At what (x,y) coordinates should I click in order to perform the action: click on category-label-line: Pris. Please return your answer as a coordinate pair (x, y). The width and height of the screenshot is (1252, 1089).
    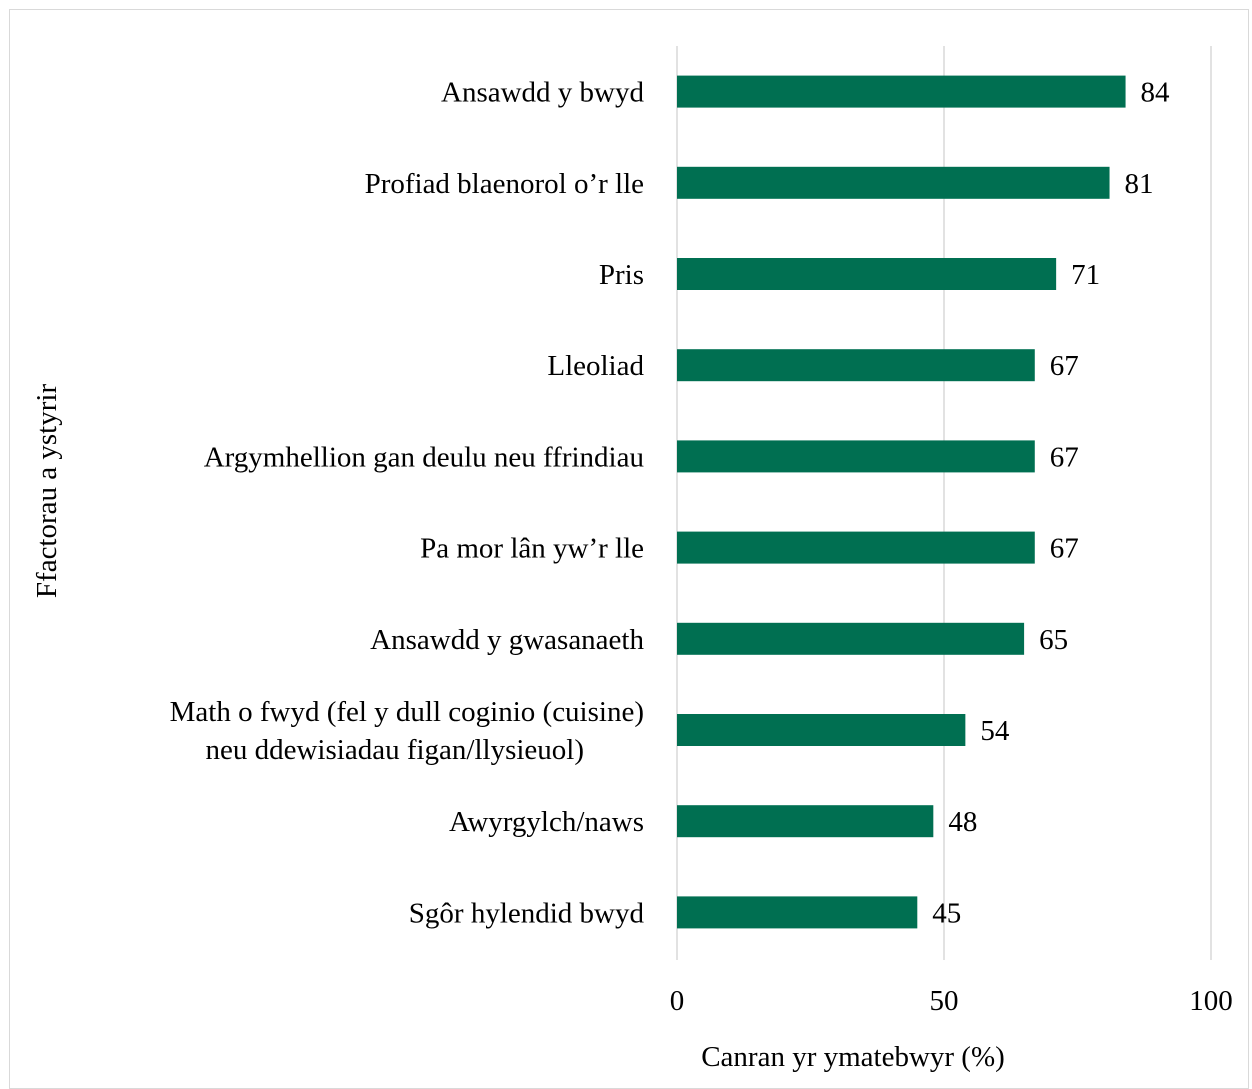
    Looking at the image, I should click on (621, 275).